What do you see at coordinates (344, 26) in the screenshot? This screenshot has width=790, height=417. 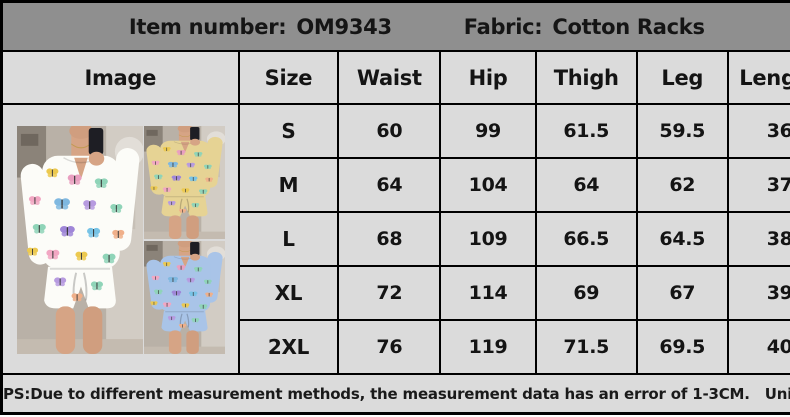 I see `item-number-value: OM9343` at bounding box center [344, 26].